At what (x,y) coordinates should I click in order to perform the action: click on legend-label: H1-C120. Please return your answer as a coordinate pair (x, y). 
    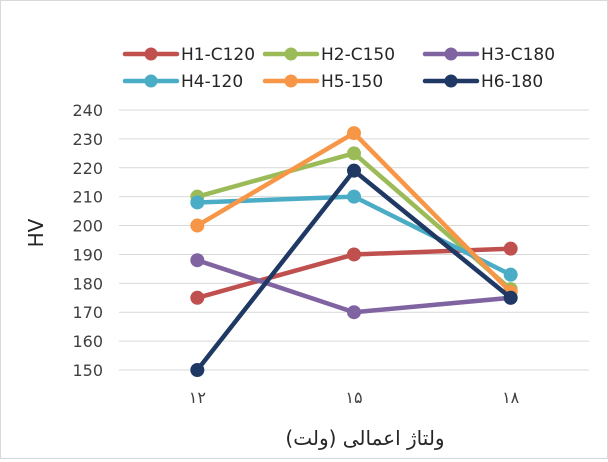
    Looking at the image, I should click on (218, 55).